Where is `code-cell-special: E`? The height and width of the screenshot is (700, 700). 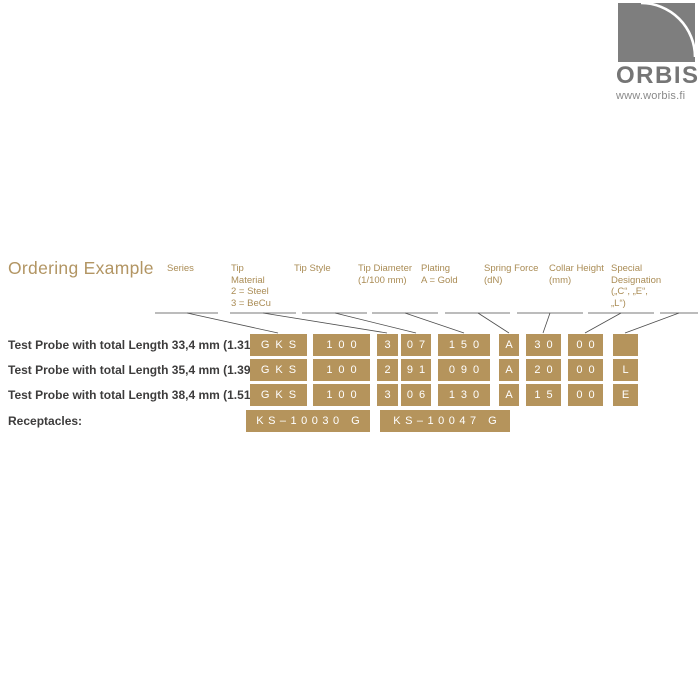
code-cell-special: E is located at coordinates (625, 395).